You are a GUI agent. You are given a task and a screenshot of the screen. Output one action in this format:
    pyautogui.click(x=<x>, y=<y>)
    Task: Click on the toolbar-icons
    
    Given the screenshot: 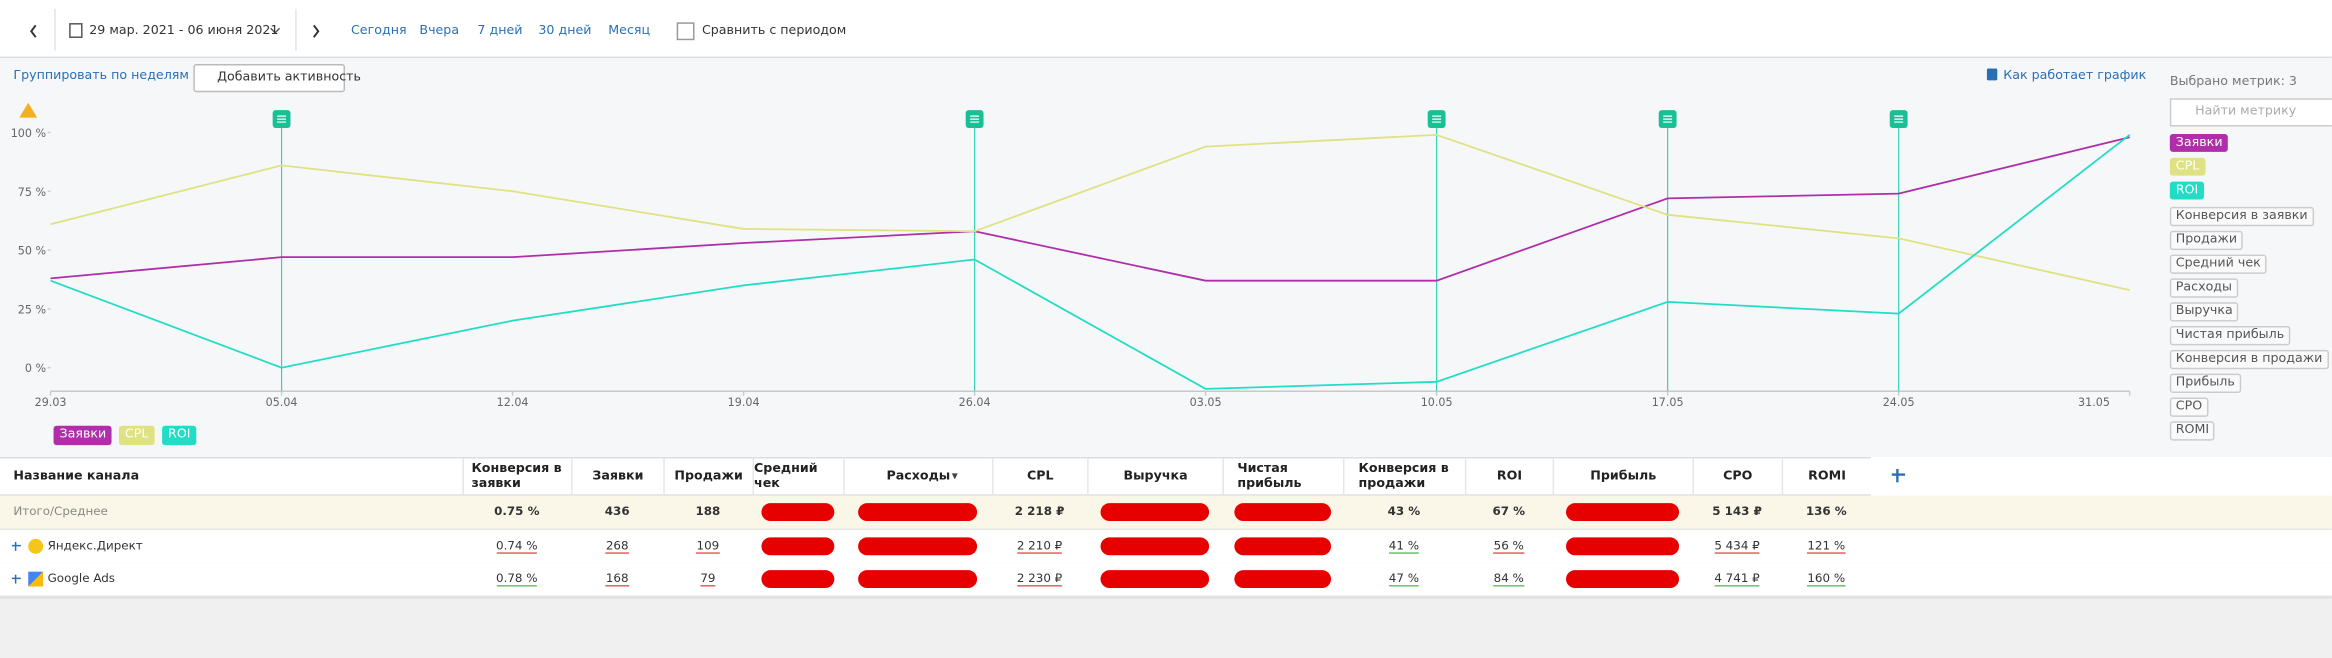 What is the action you would take?
    pyautogui.click(x=175, y=29)
    